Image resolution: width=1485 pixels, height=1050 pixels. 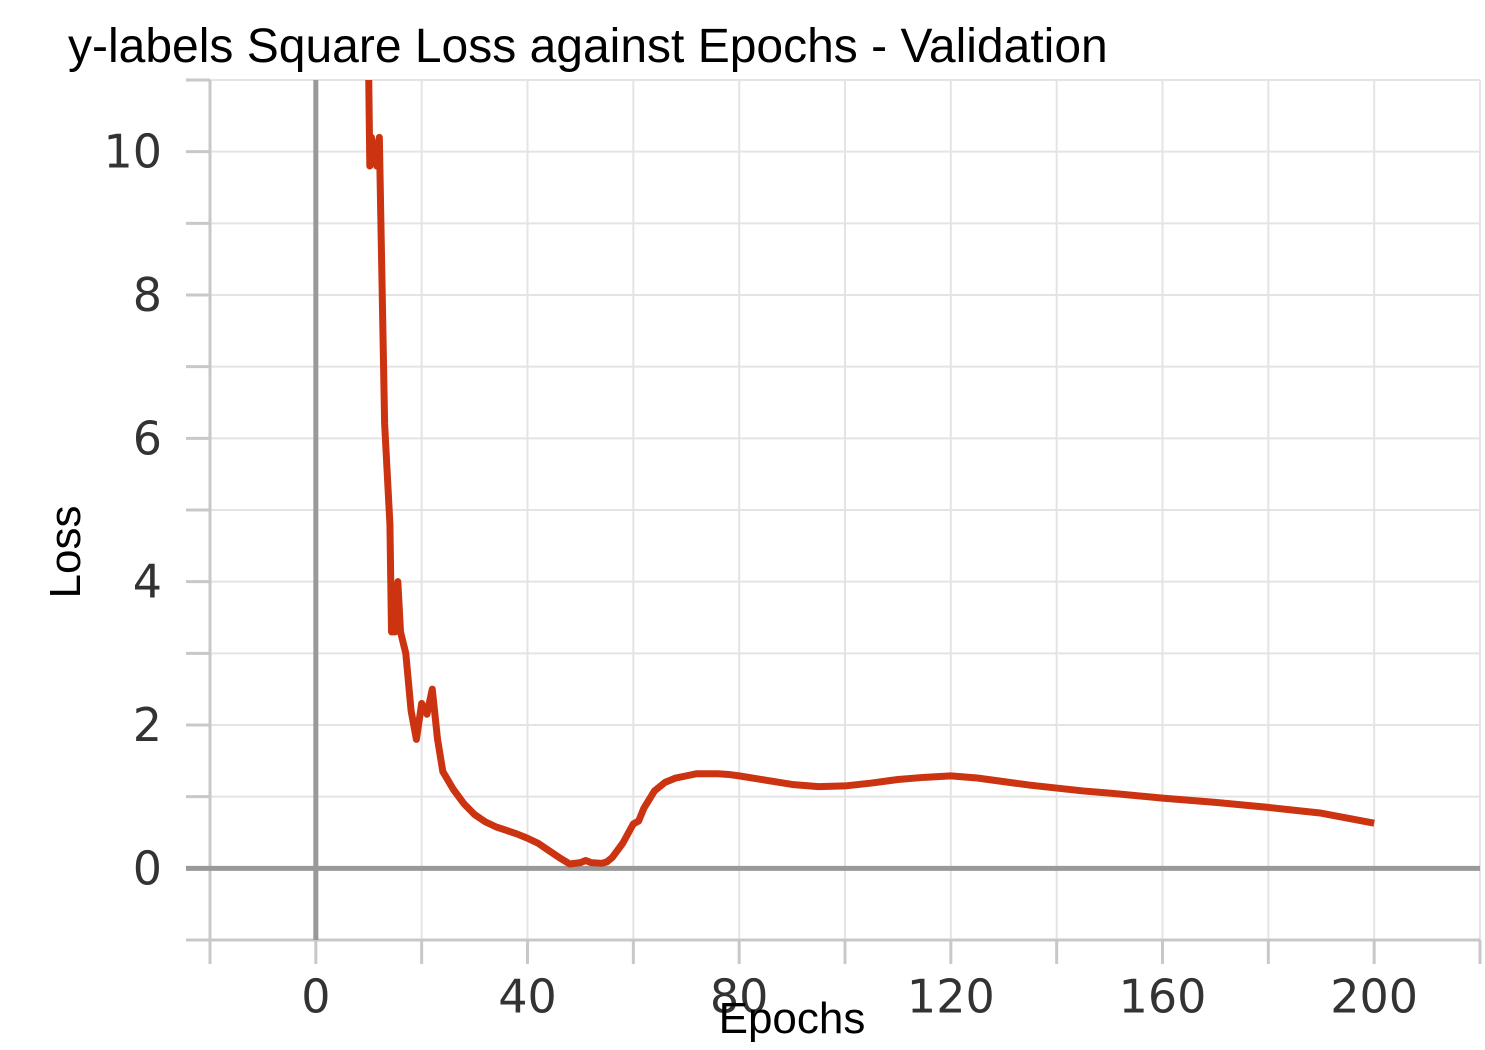 What do you see at coordinates (147, 868) in the screenshot?
I see `y-tick-label: 0` at bounding box center [147, 868].